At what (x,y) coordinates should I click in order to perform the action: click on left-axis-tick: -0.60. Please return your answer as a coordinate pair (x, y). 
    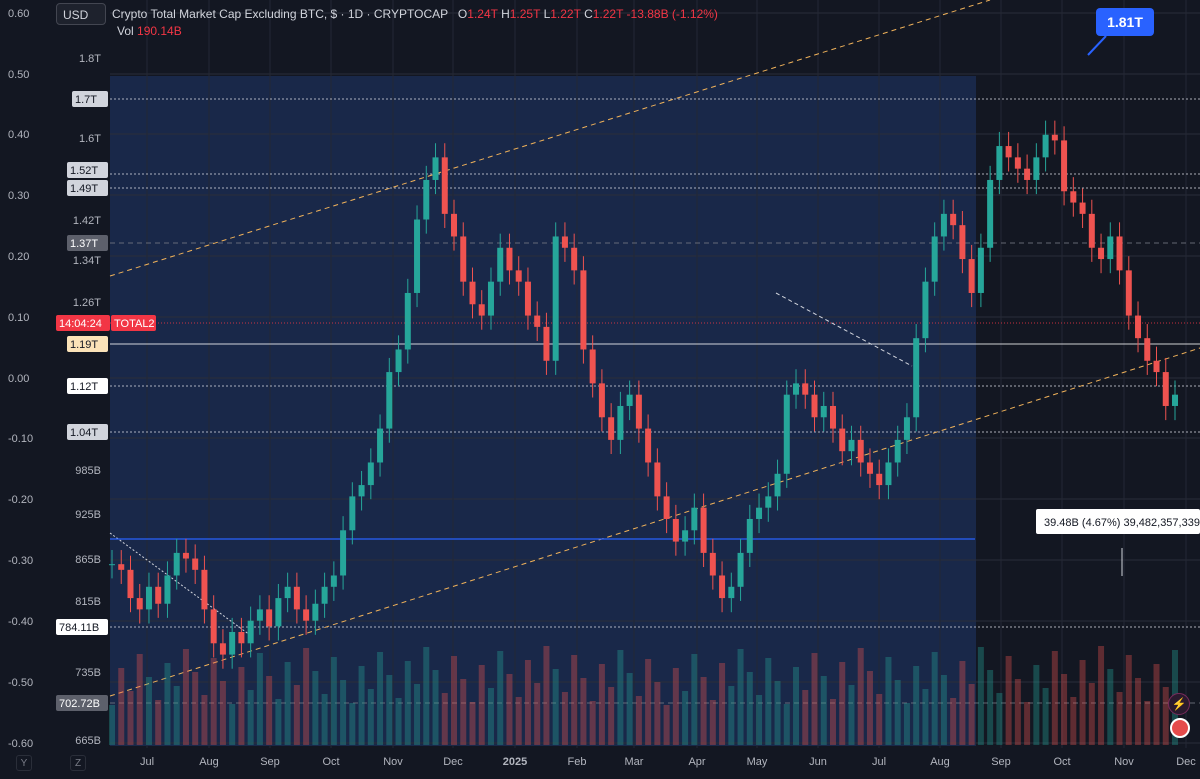
    Looking at the image, I should click on (20, 744).